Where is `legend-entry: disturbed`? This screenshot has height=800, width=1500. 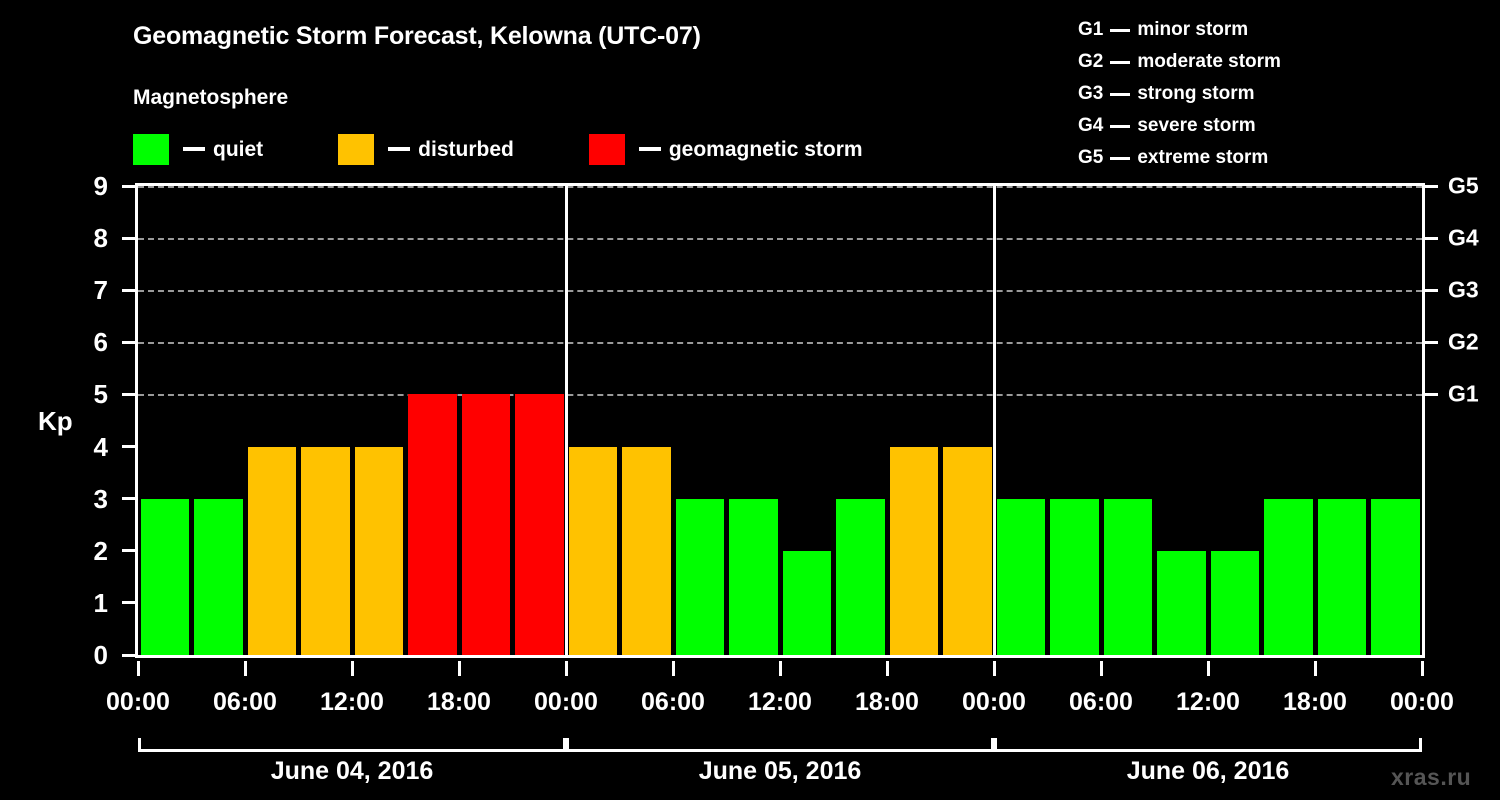
legend-entry: disturbed is located at coordinates (426, 149).